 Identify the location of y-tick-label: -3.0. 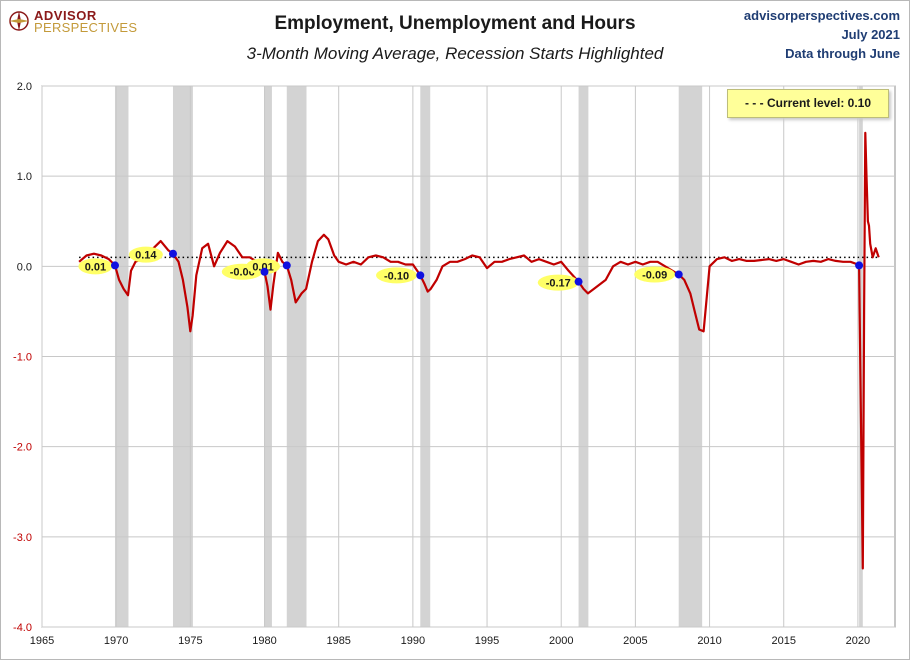
(22, 538).